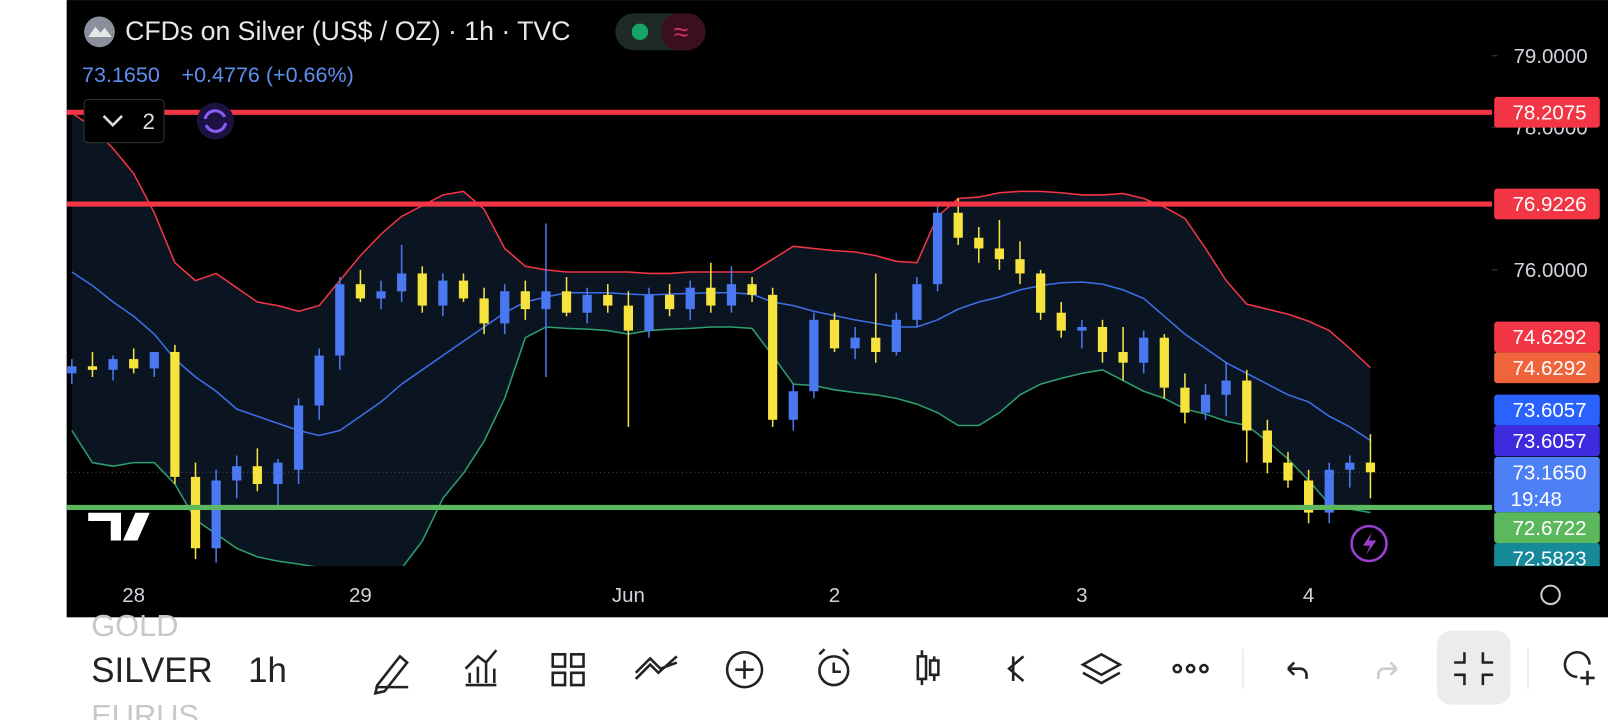 The height and width of the screenshot is (725, 1608). What do you see at coordinates (568, 670) in the screenshot?
I see `layout-tool` at bounding box center [568, 670].